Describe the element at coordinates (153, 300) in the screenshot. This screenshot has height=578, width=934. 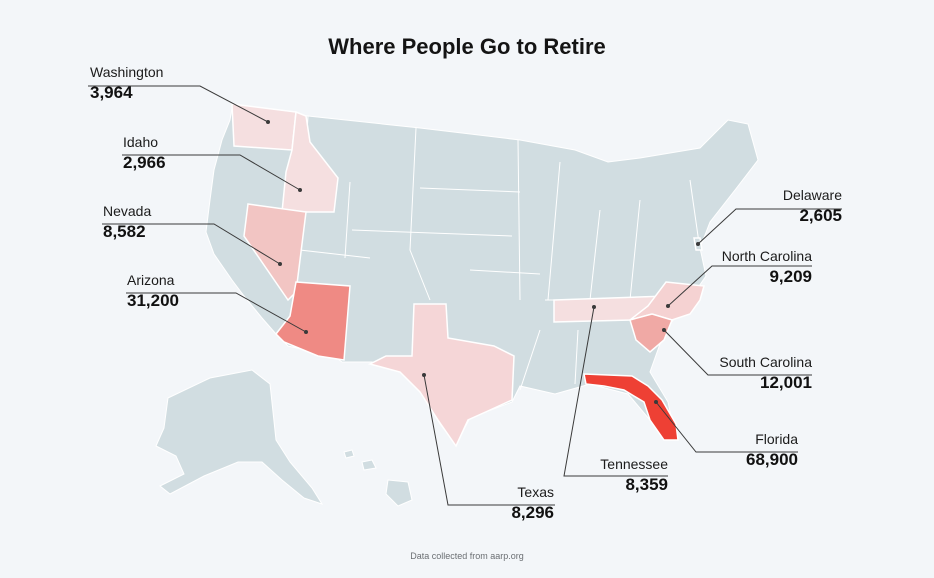
I see `state-value: 31,200` at that location.